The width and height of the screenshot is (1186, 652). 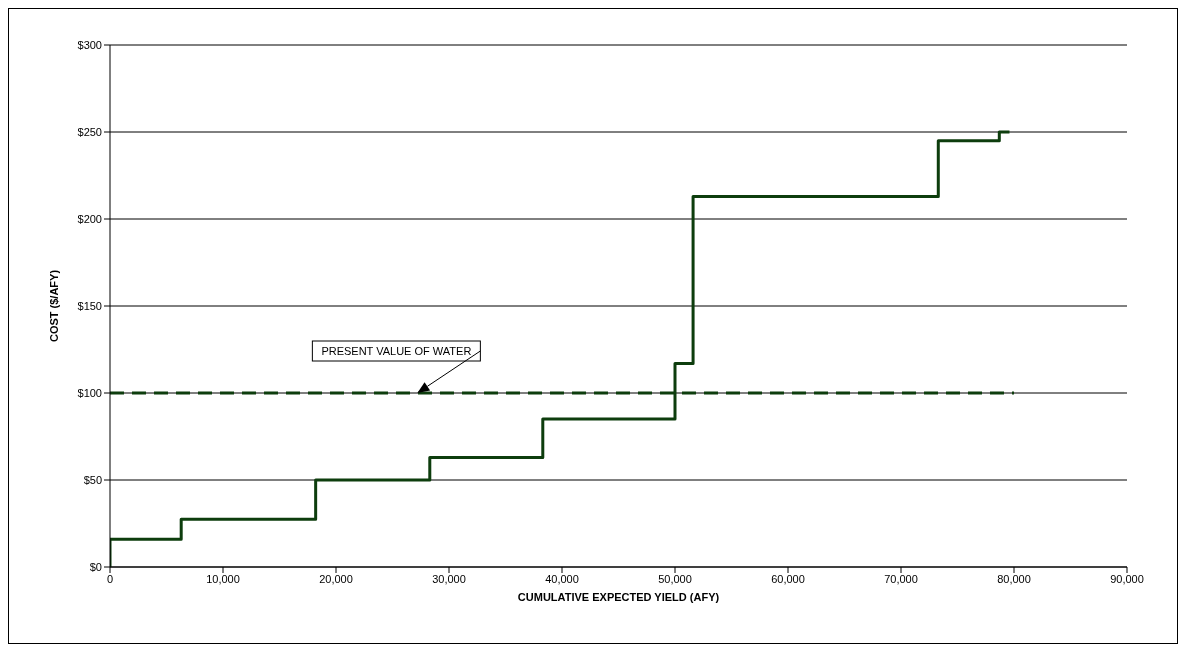 I want to click on x-tick-label: 0, so click(x=110, y=578).